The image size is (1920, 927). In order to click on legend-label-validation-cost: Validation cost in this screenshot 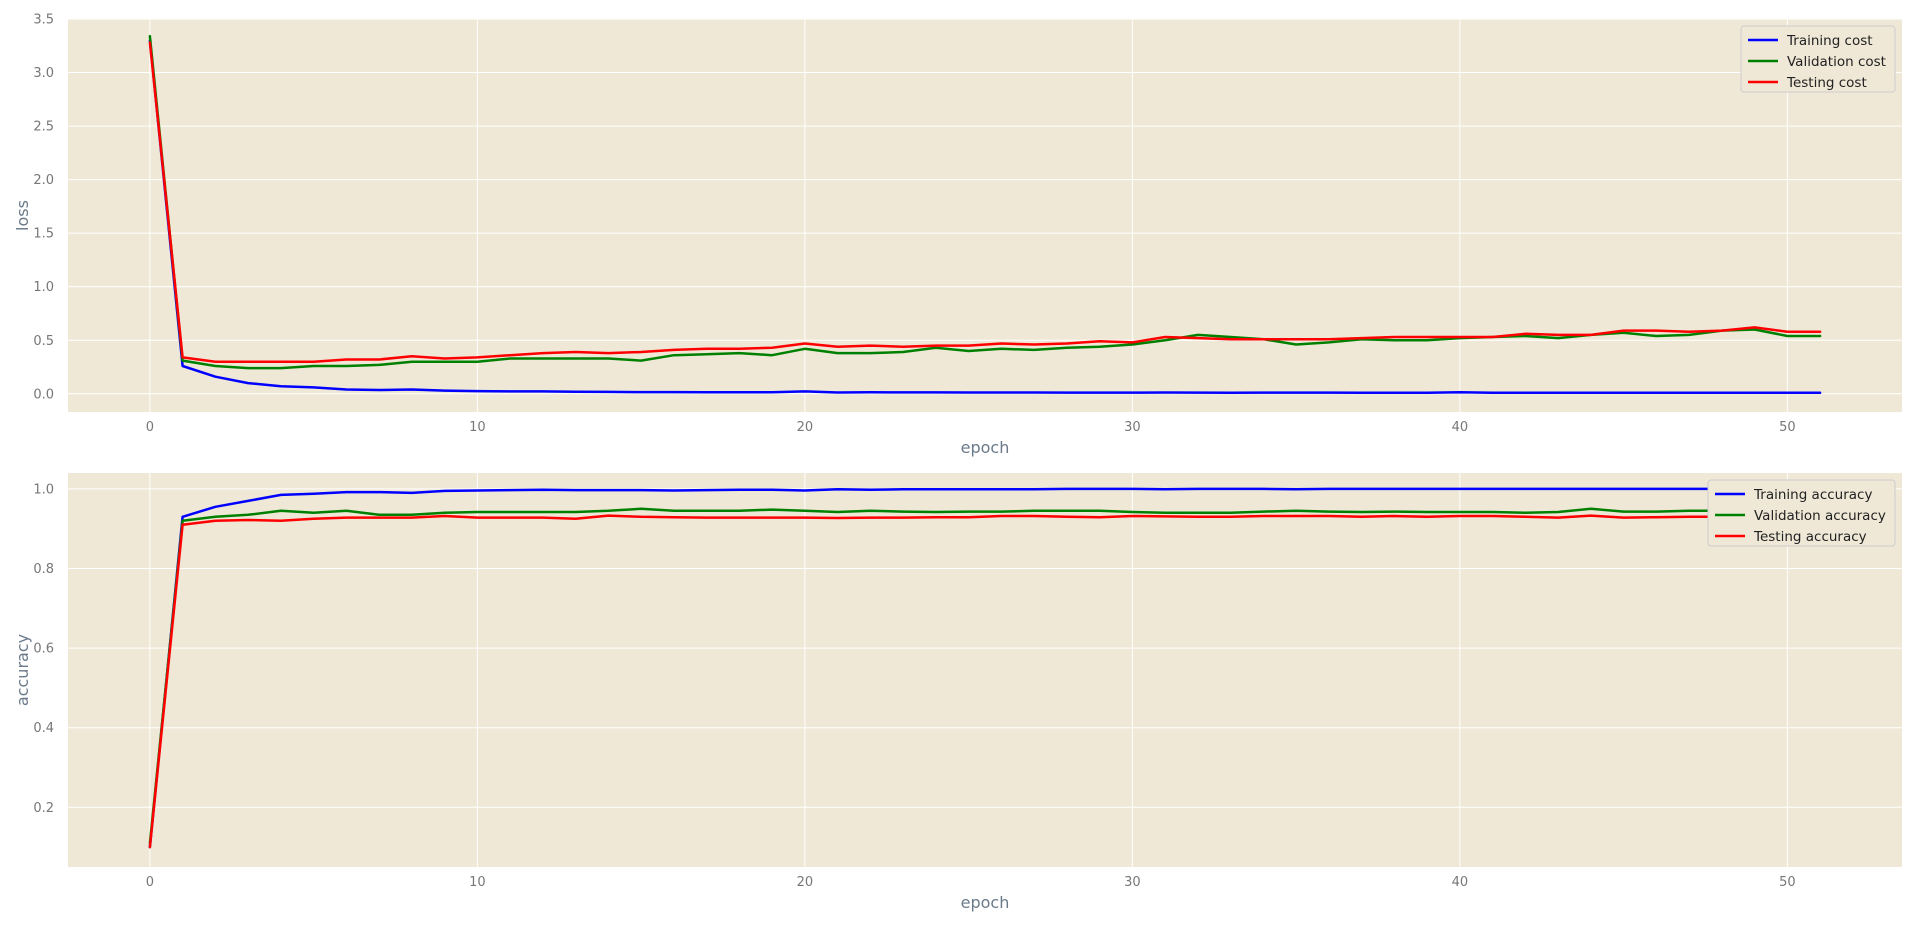, I will do `click(1836, 62)`.